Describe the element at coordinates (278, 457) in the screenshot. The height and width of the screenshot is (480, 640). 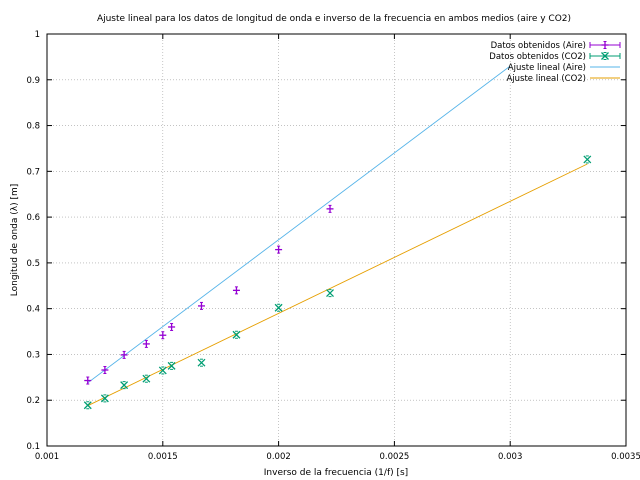
I see `x-tick-label: 0.002` at that location.